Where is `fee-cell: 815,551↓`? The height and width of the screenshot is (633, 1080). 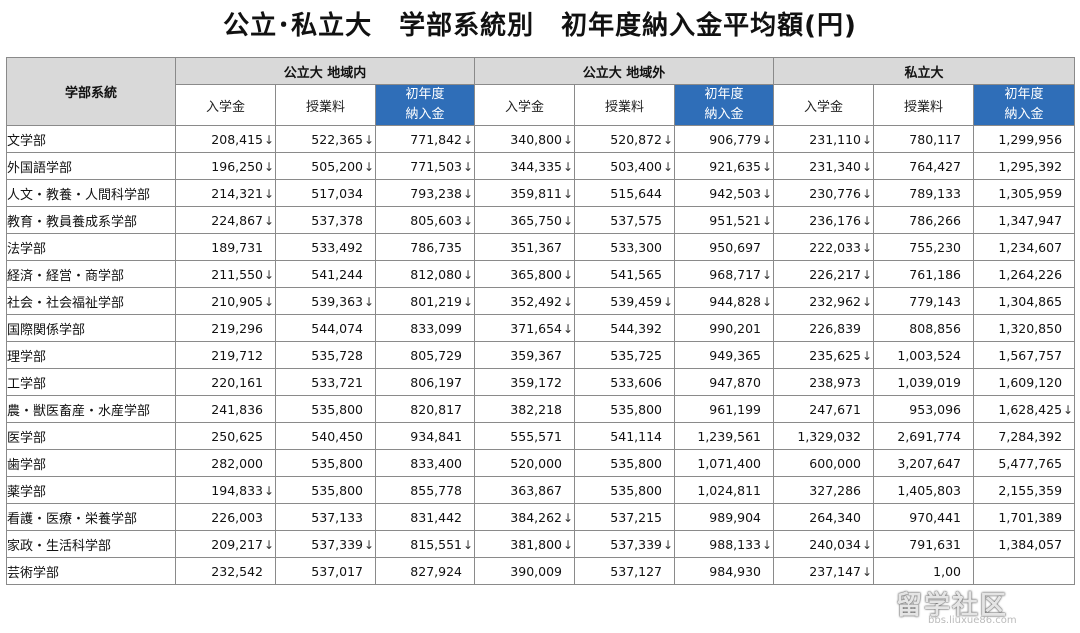
fee-cell: 815,551↓ is located at coordinates (425, 544).